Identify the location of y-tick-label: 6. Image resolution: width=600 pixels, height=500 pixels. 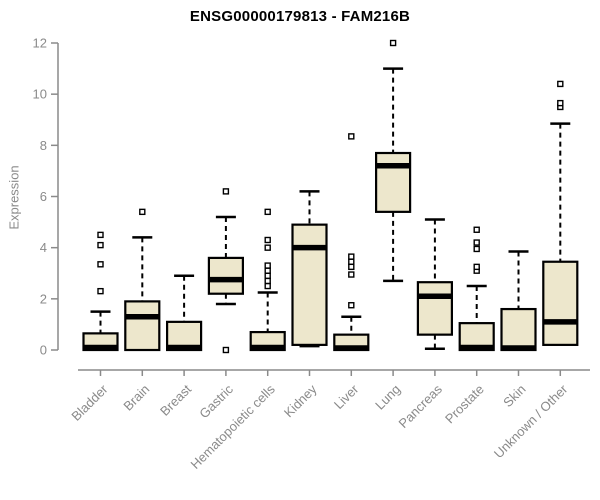
(43, 196).